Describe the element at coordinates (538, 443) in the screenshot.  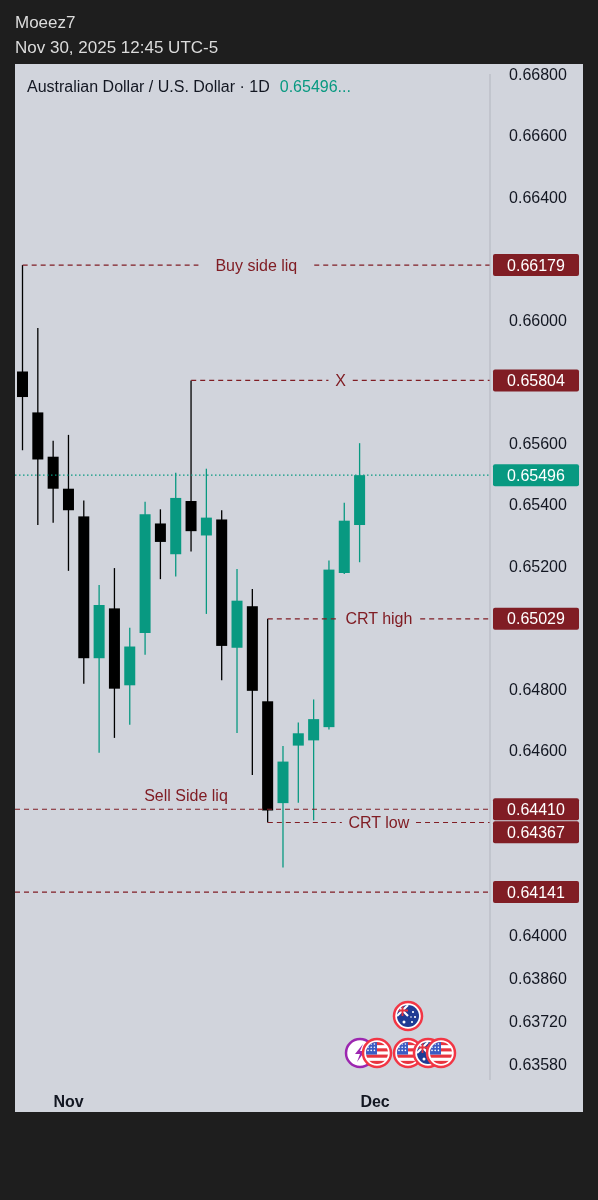
I see `y-tick-label: 0.65600` at that location.